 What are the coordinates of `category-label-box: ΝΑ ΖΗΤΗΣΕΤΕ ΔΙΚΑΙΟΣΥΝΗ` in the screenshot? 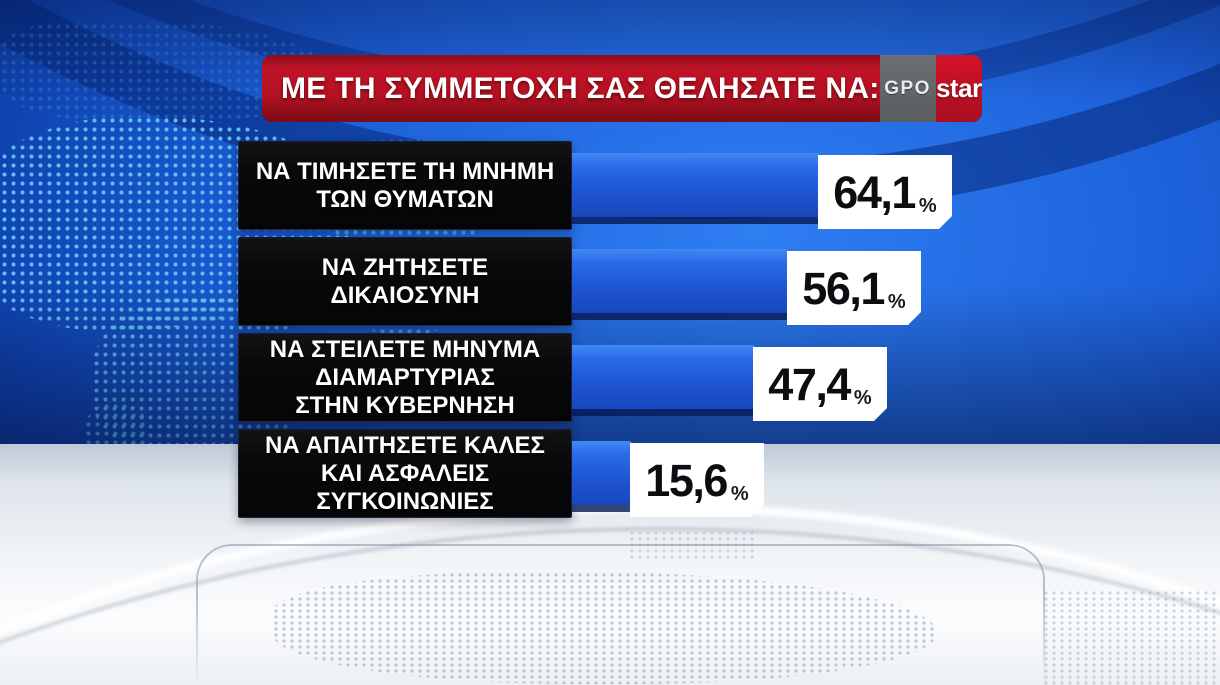 It's located at (405, 281).